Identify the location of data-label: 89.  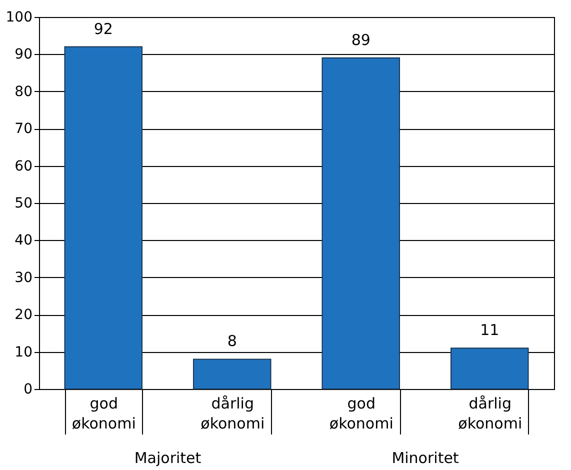
(360, 39).